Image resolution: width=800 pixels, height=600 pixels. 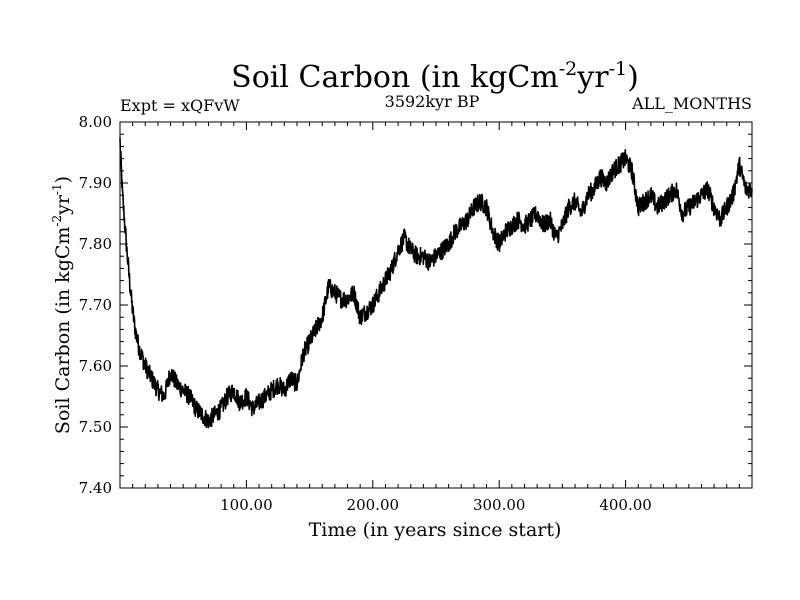 I want to click on chart-title: Soil Carbon (in kgCm-2yr-1), so click(x=435, y=76).